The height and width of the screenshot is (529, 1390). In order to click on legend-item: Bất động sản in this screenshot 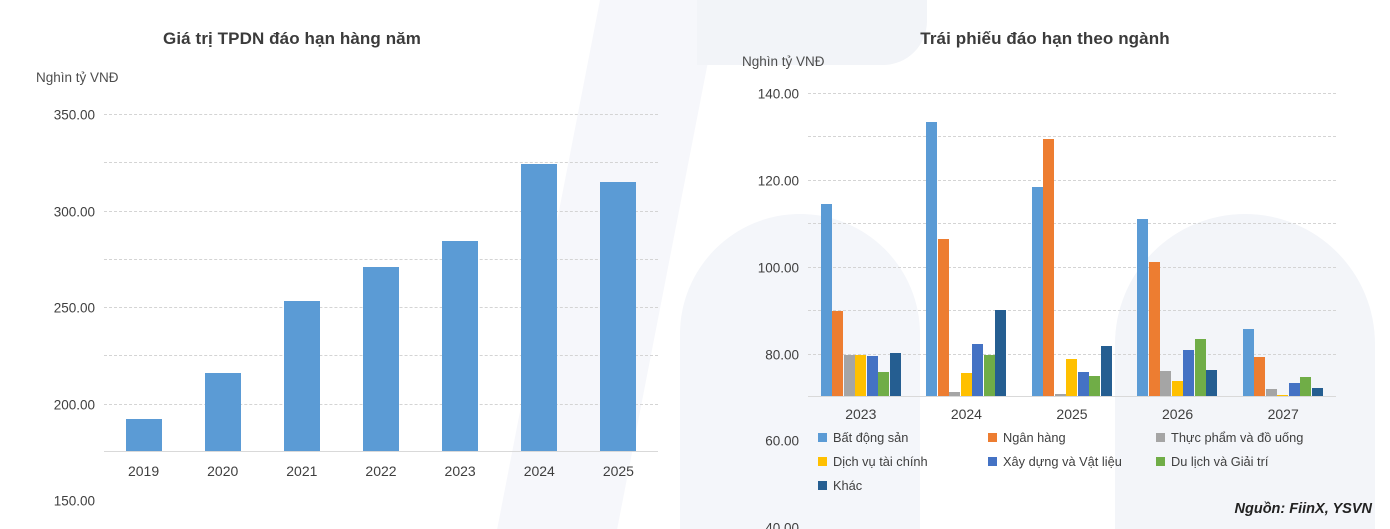, I will do `click(903, 437)`.